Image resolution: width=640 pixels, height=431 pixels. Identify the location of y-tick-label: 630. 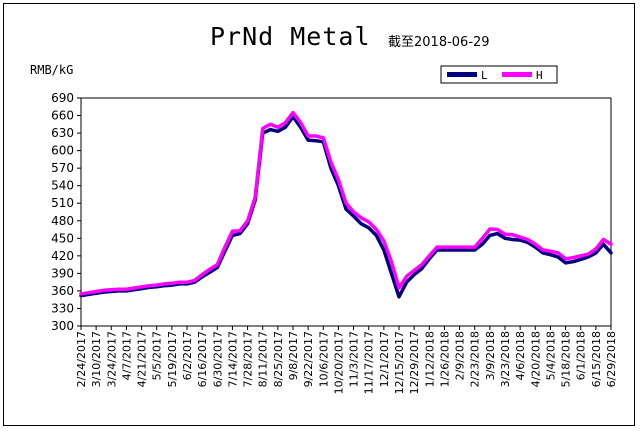
(62, 133).